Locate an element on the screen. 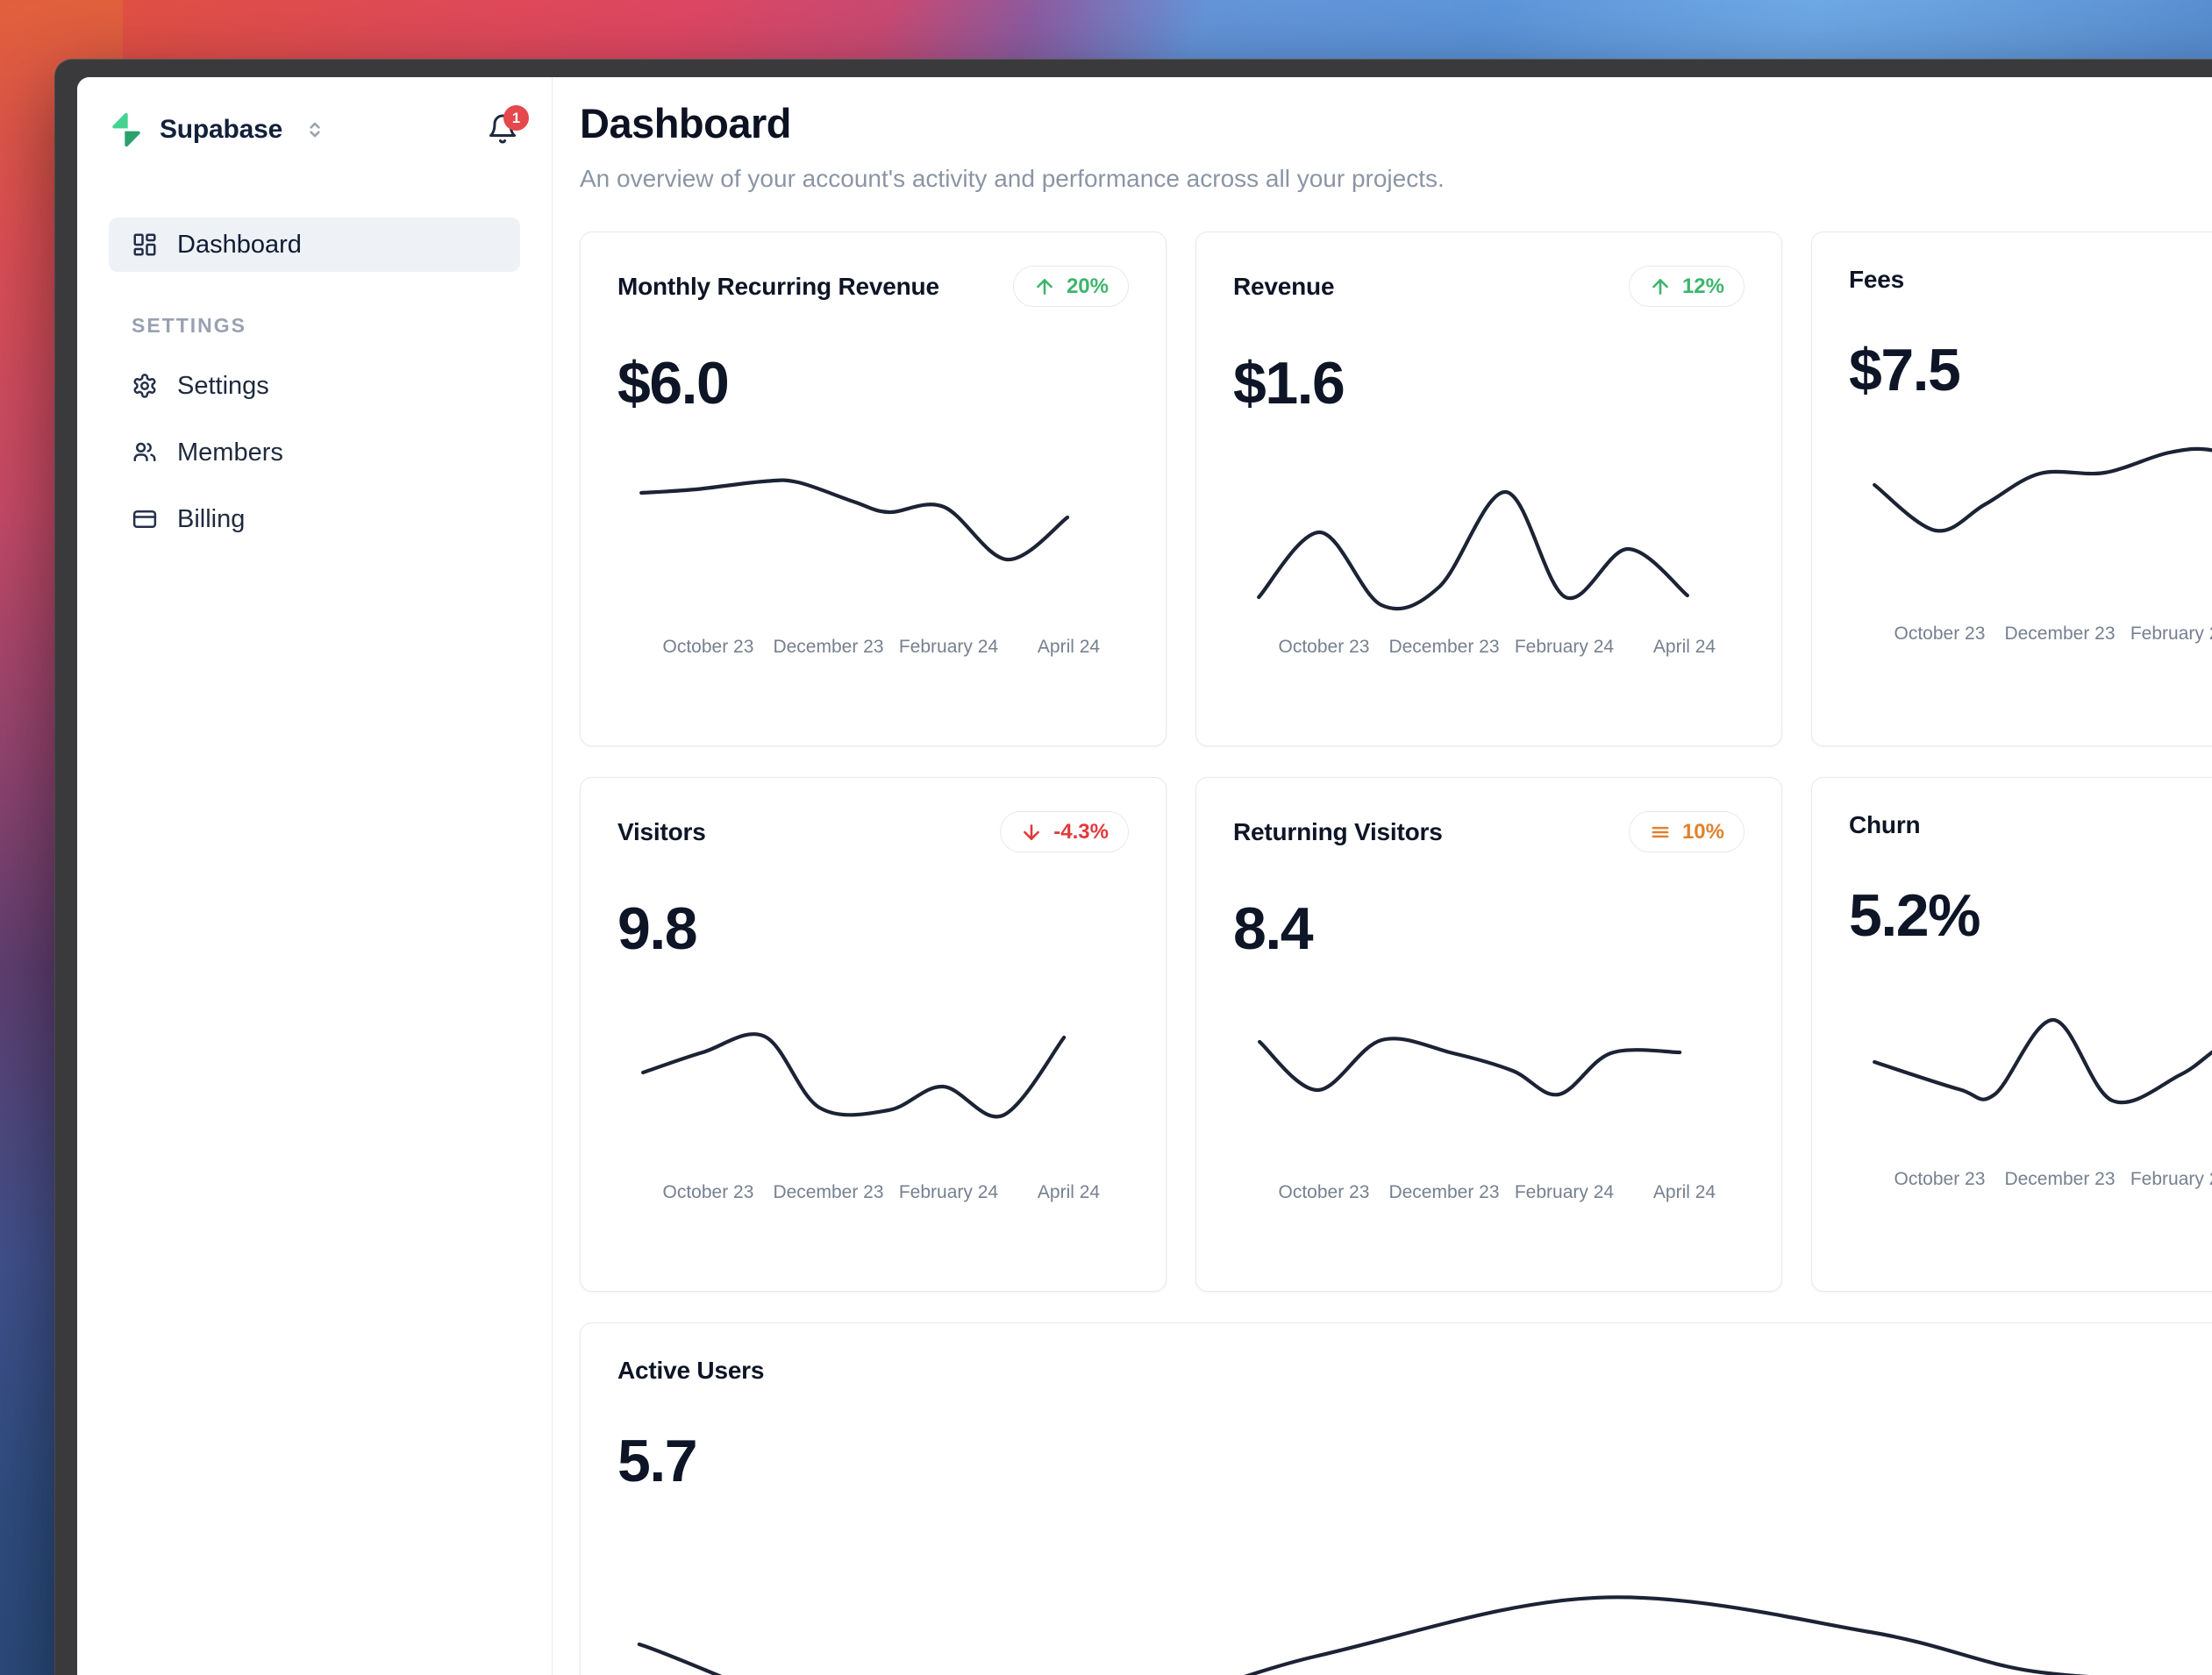 The image size is (2212, 1675). trend-badge: 20% is located at coordinates (1070, 286).